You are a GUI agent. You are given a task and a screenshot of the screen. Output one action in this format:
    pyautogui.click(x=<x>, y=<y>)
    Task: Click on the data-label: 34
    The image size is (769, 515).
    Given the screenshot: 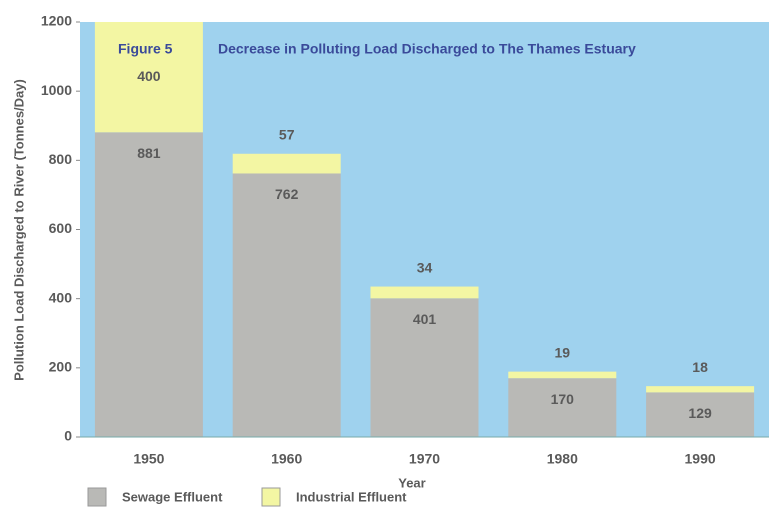 What is the action you would take?
    pyautogui.click(x=425, y=267)
    